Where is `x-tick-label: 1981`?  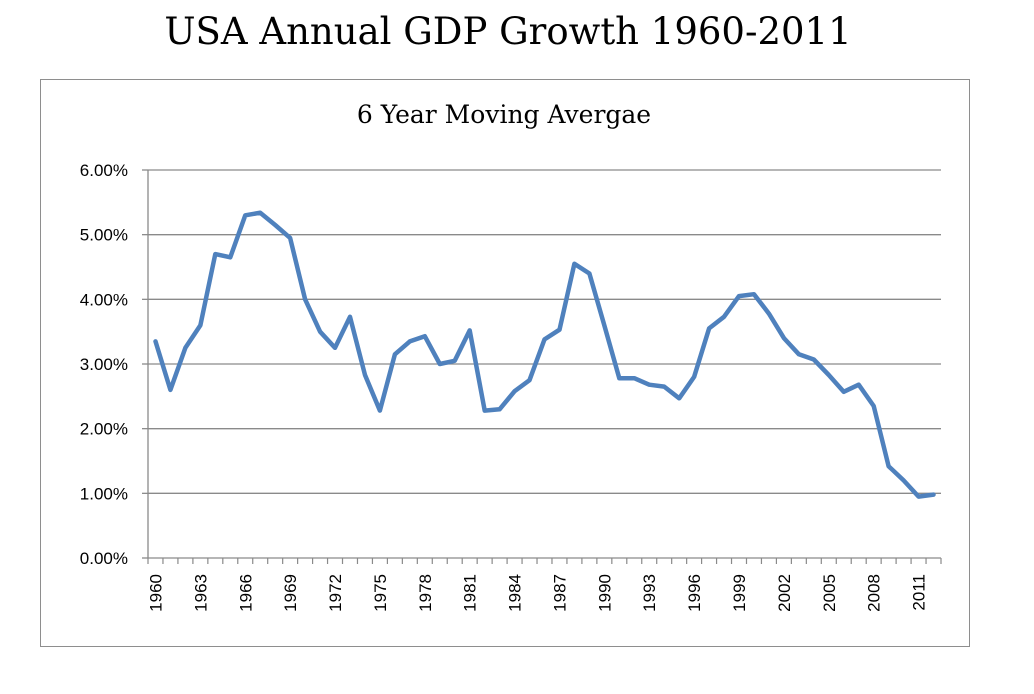 x-tick-label: 1981 is located at coordinates (470, 593).